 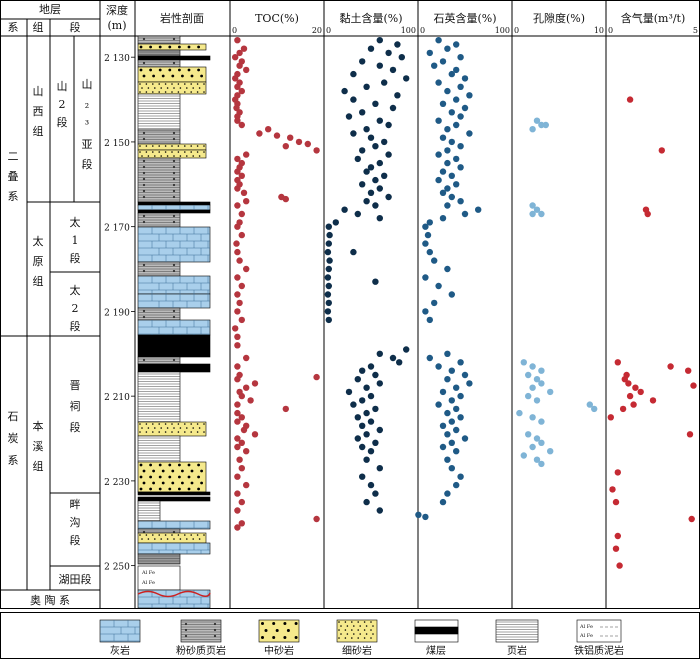 I want to click on panel-max-label: 5, so click(x=695, y=30).